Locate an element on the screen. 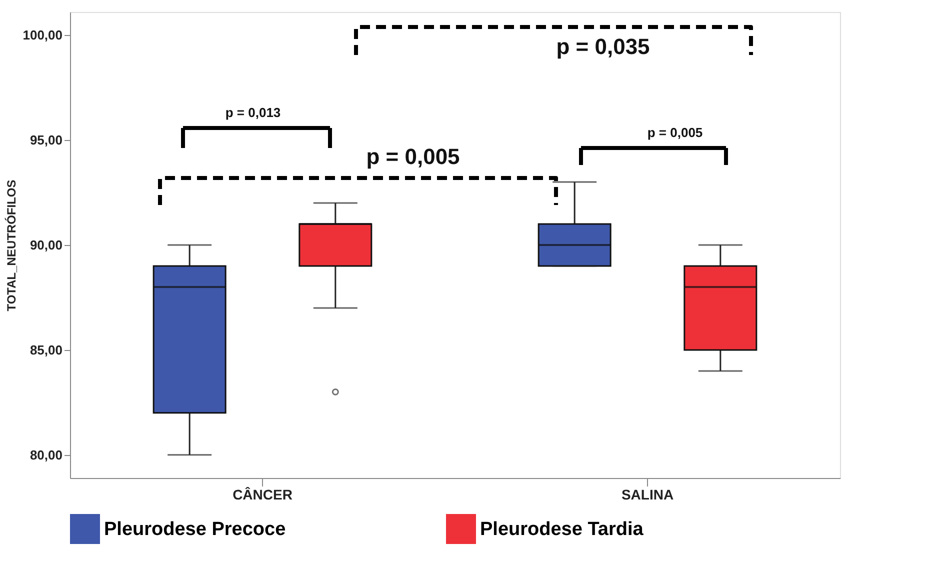 Image resolution: width=943 pixels, height=569 pixels. x-tick-label: SALINA is located at coordinates (647, 494).